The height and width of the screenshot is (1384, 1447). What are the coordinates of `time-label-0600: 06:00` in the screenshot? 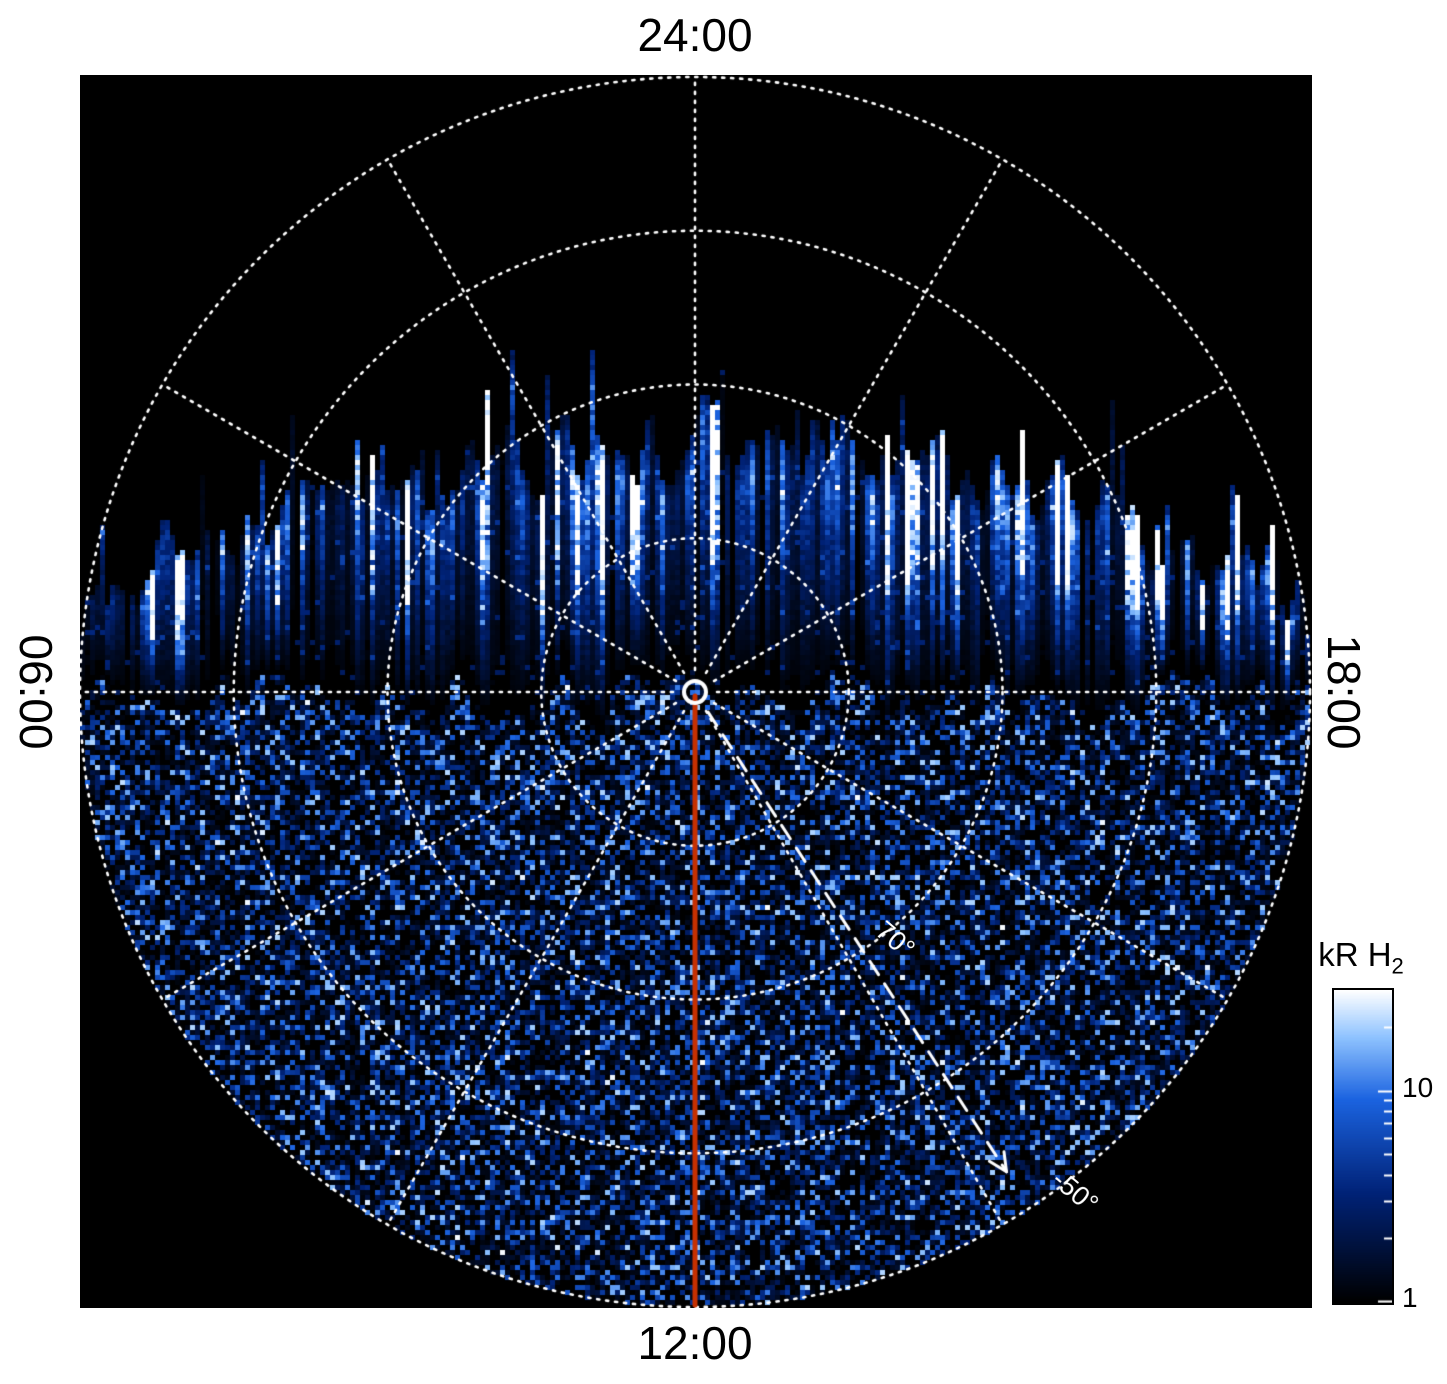 It's located at (36, 692).